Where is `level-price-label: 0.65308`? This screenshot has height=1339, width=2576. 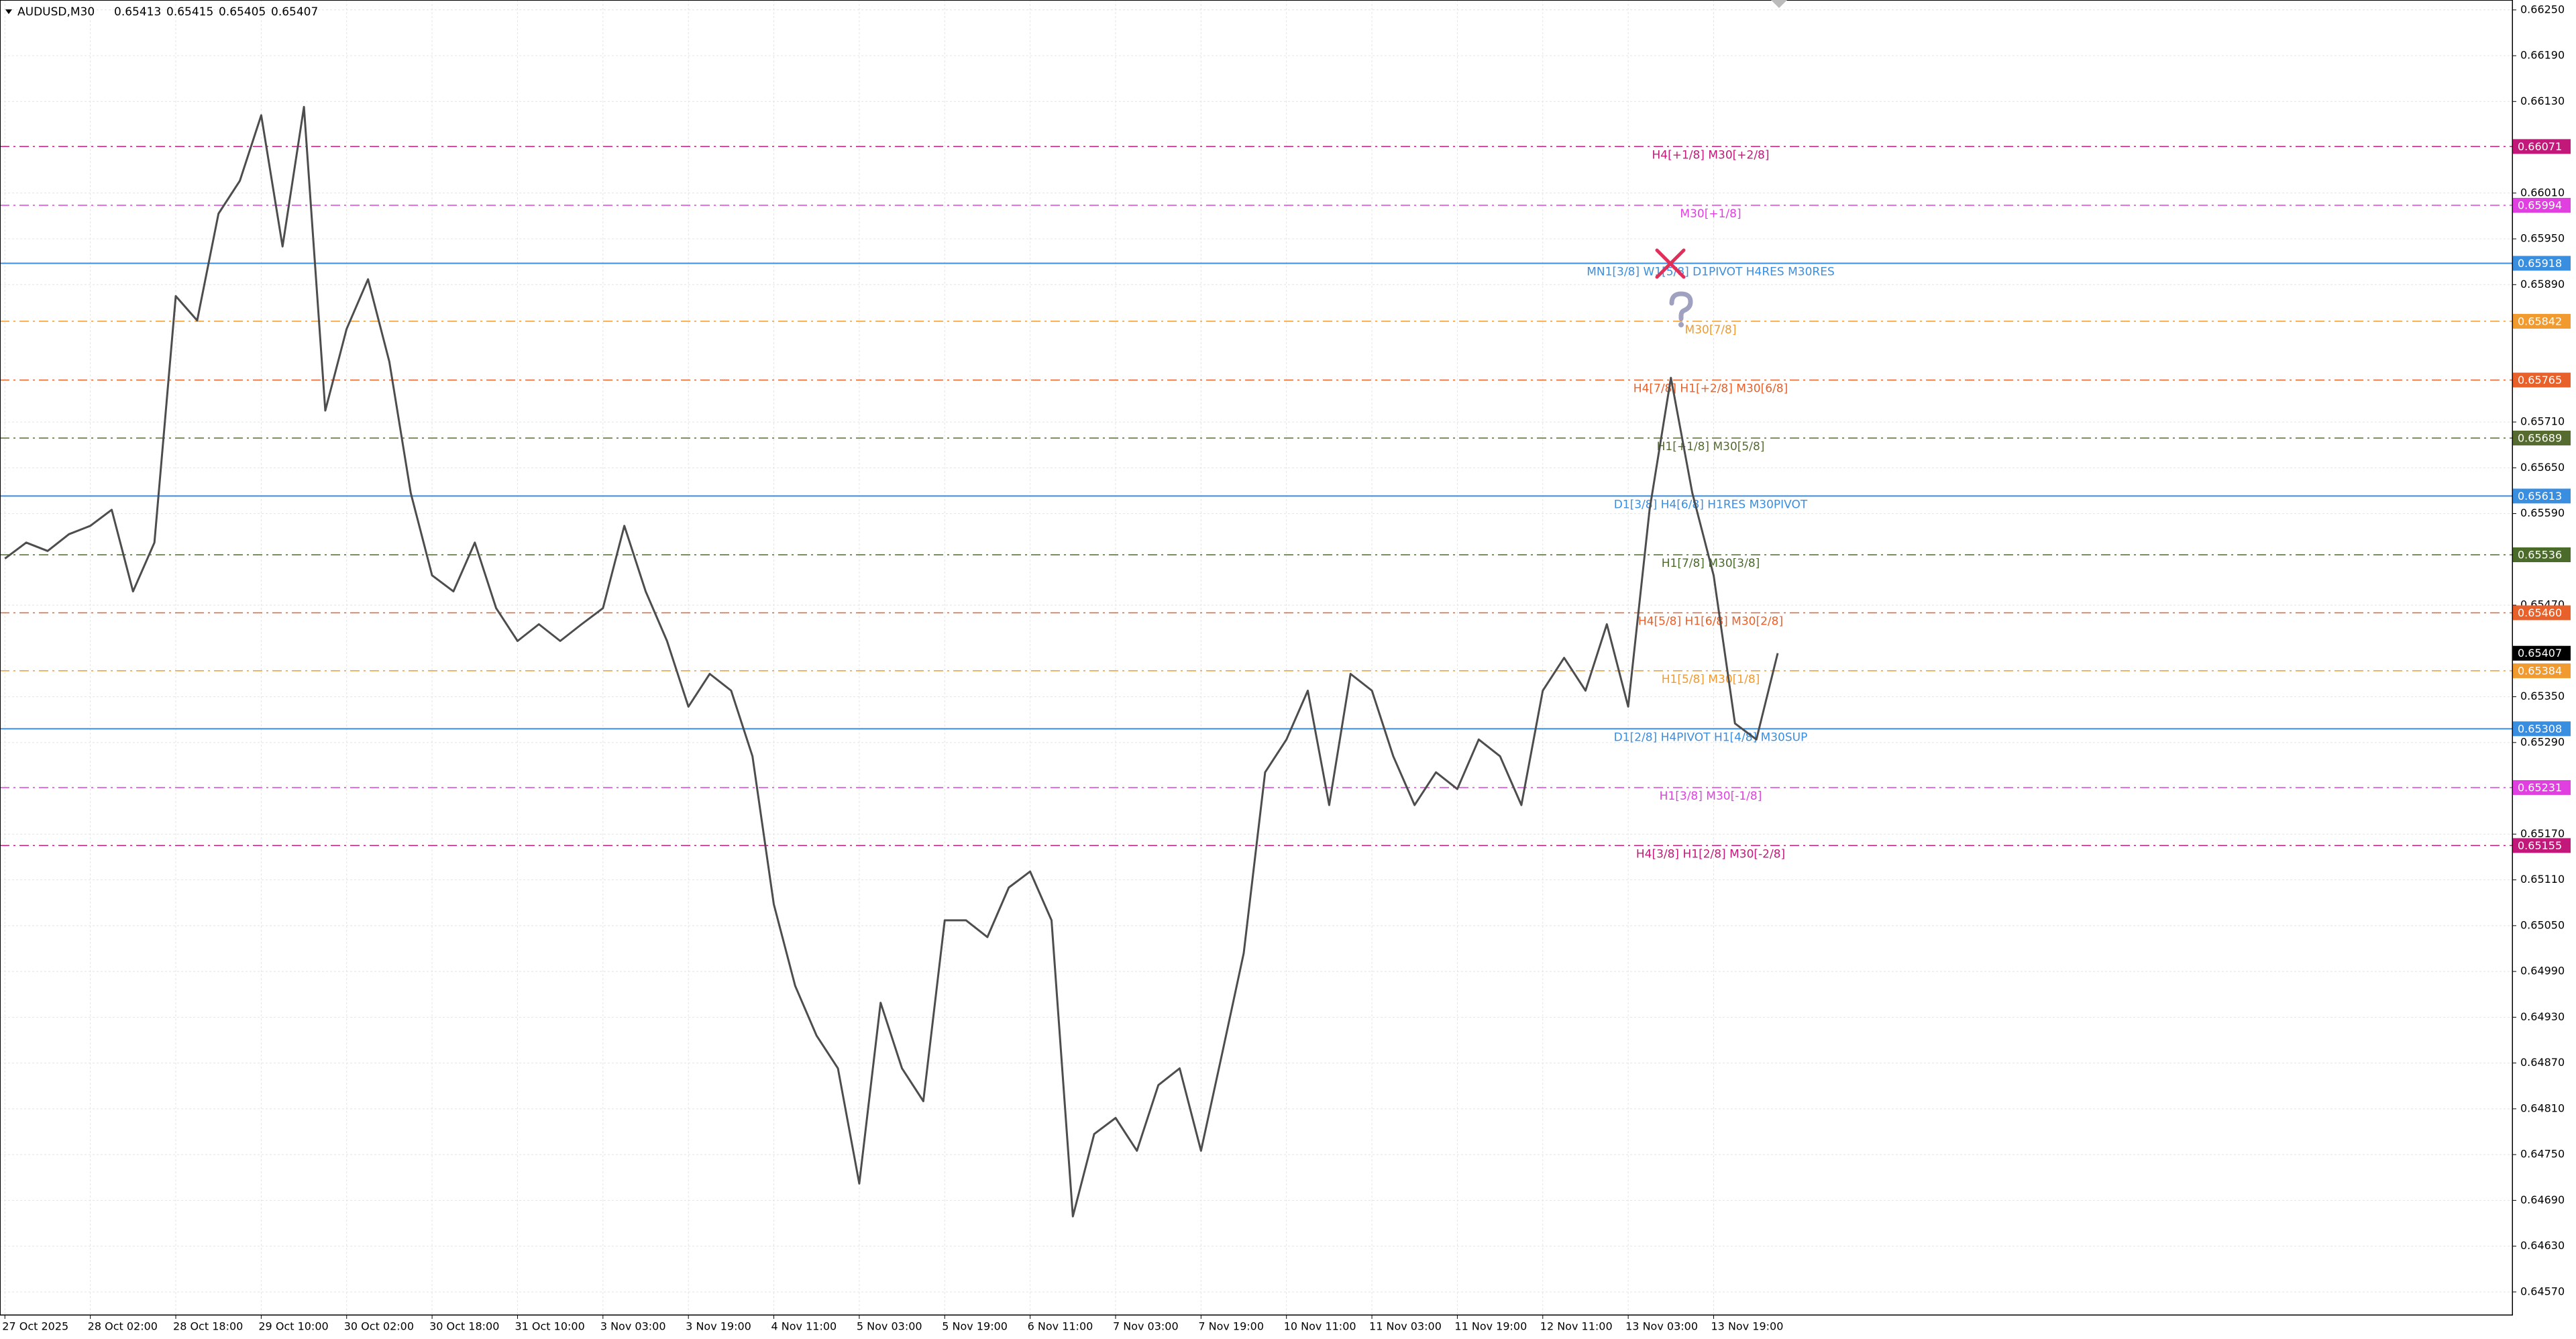
level-price-label: 0.65308 is located at coordinates (2540, 728).